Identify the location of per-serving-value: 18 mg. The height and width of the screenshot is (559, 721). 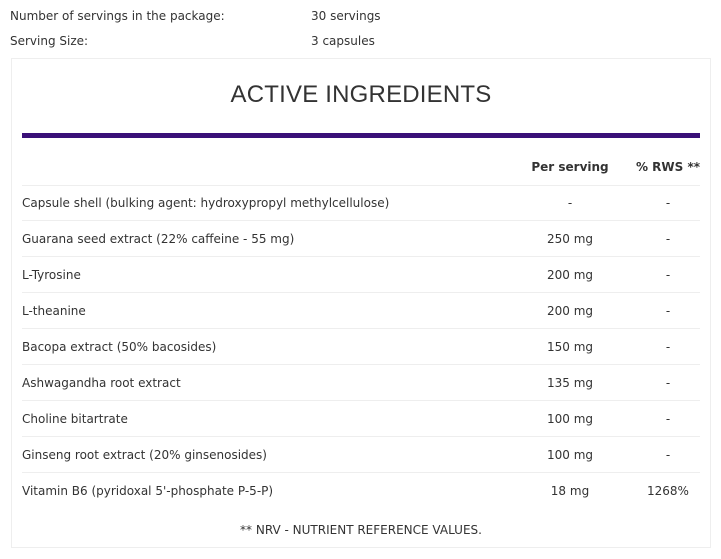
(570, 491).